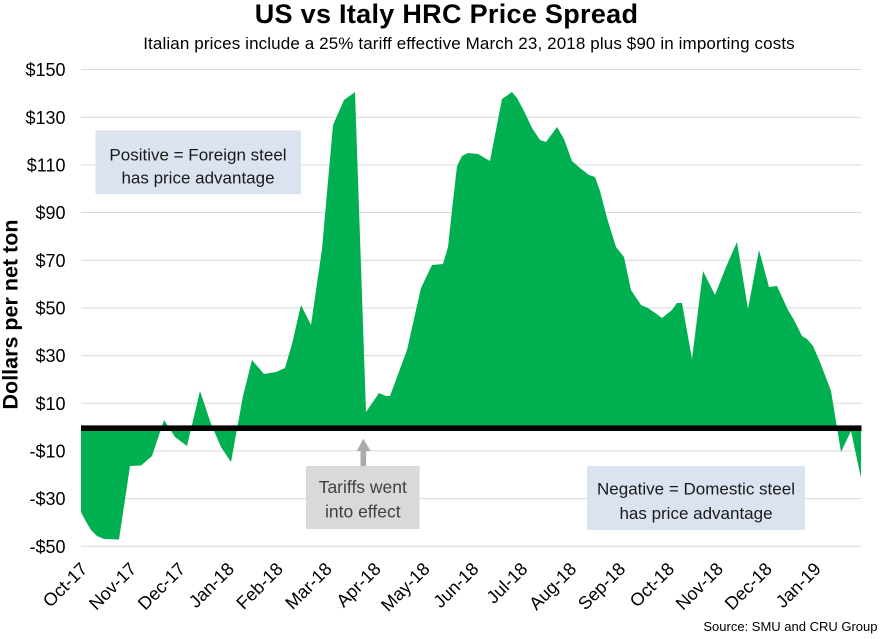 Image resolution: width=880 pixels, height=639 pixels. I want to click on svg-text: $130, so click(45, 118).